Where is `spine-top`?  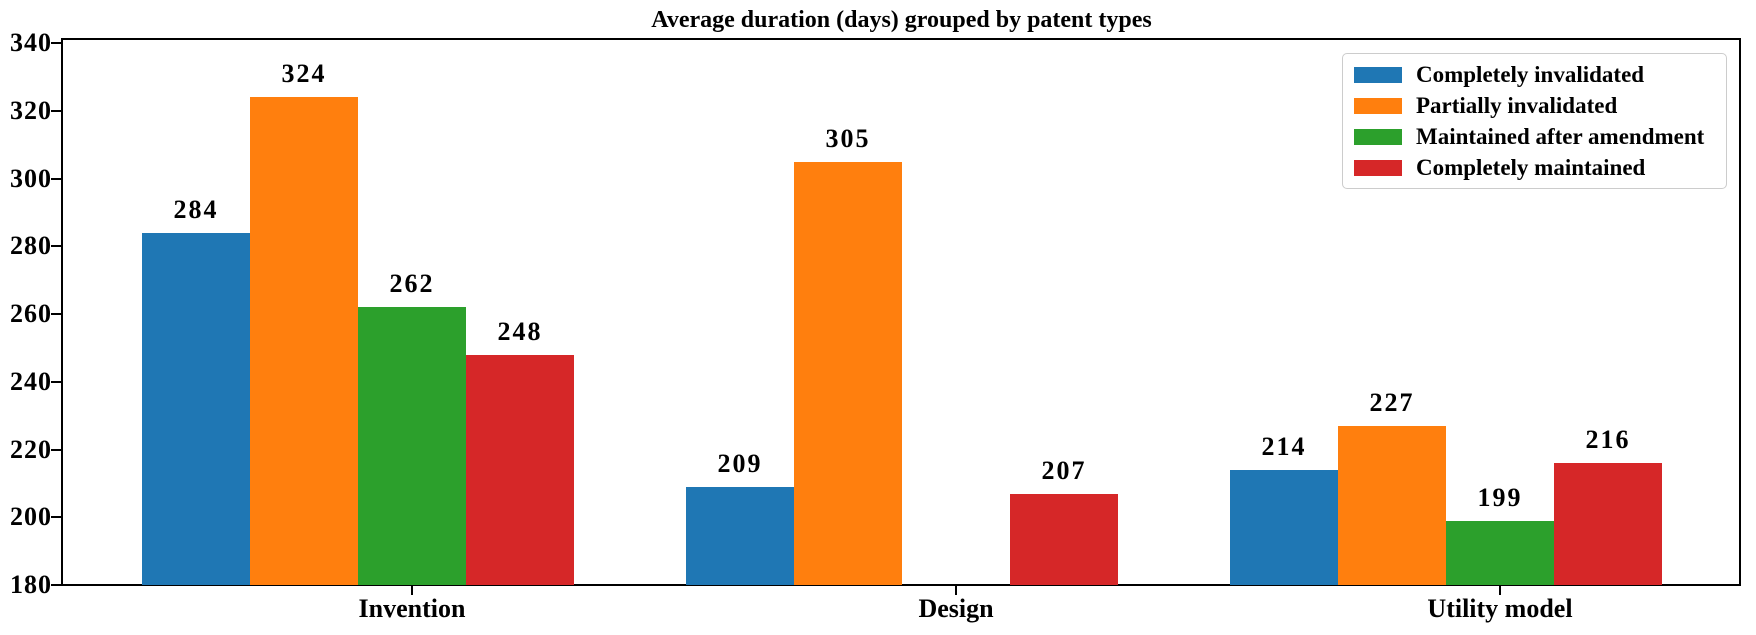
spine-top is located at coordinates (900, 39).